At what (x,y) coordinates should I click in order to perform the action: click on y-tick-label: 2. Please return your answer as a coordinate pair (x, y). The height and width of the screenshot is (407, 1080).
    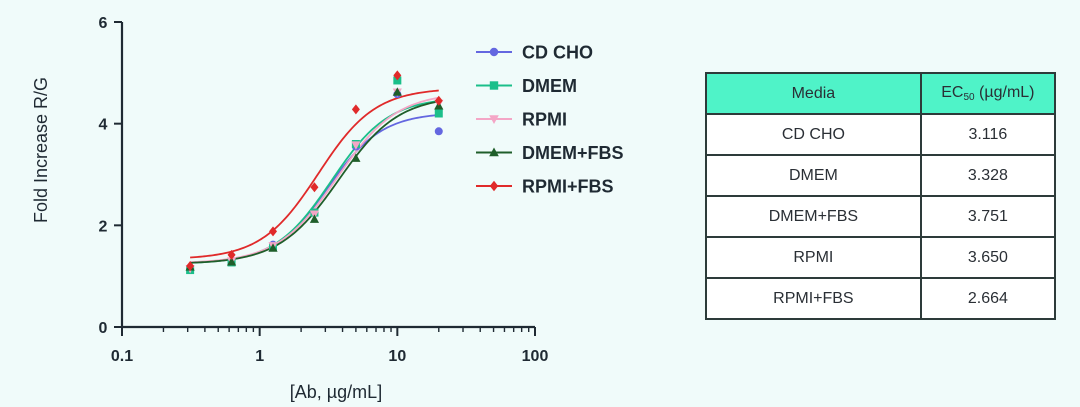
    Looking at the image, I should click on (103, 226).